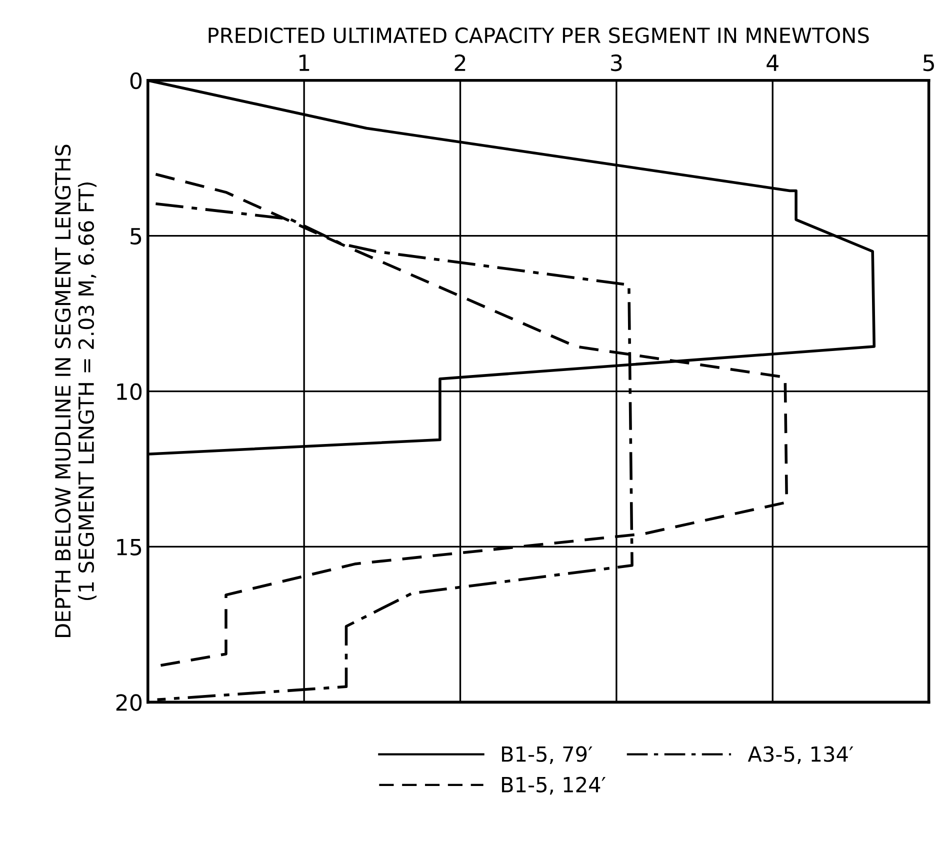  Describe the element at coordinates (136, 236) in the screenshot. I see `y-tick-label: 5` at that location.